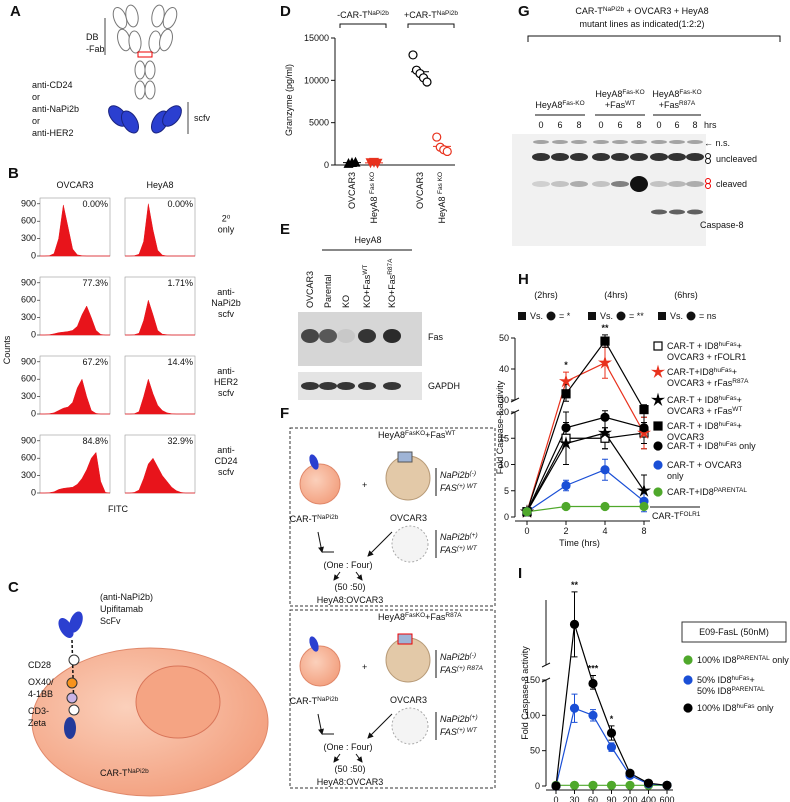 Image resolution: width=790 pixels, height=802 pixels. What do you see at coordinates (310, 289) in the screenshot?
I see `lane-label: OVCAR3` at bounding box center [310, 289].